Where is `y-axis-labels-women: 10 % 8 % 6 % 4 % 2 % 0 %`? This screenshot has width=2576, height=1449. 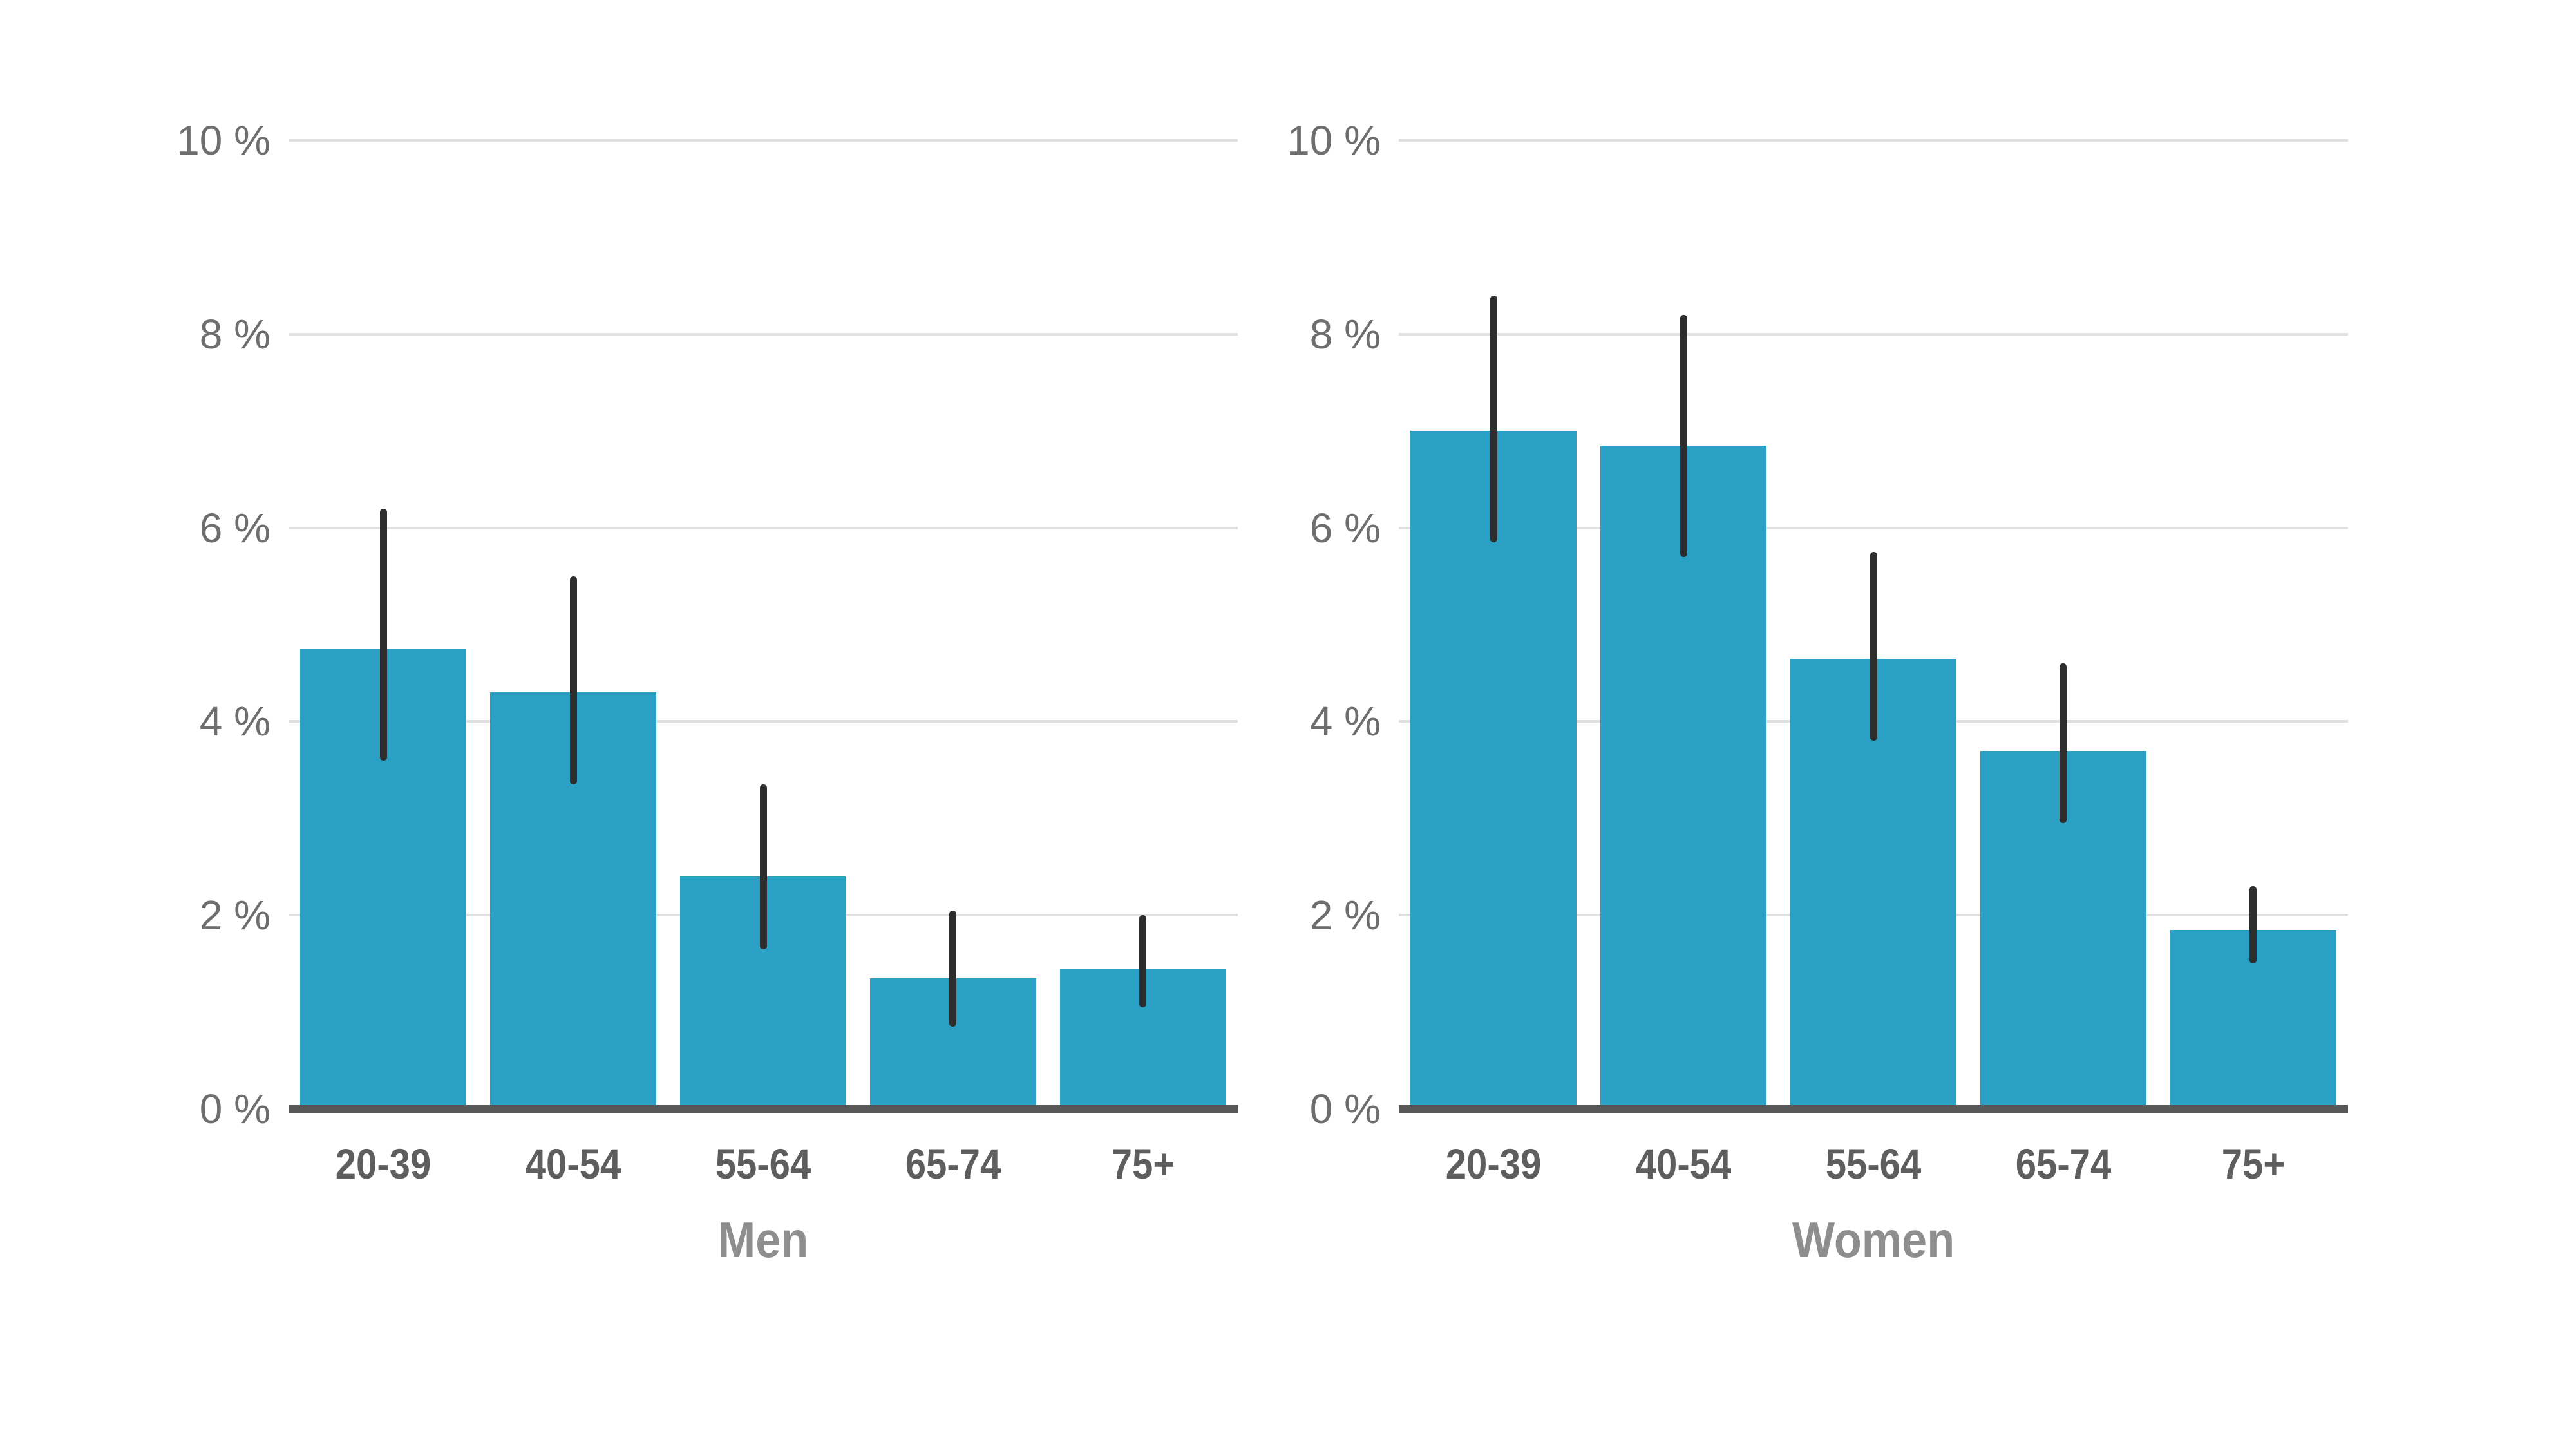 y-axis-labels-women: 10 % 8 % 6 % 4 % 2 % 0 % is located at coordinates (1245, 625).